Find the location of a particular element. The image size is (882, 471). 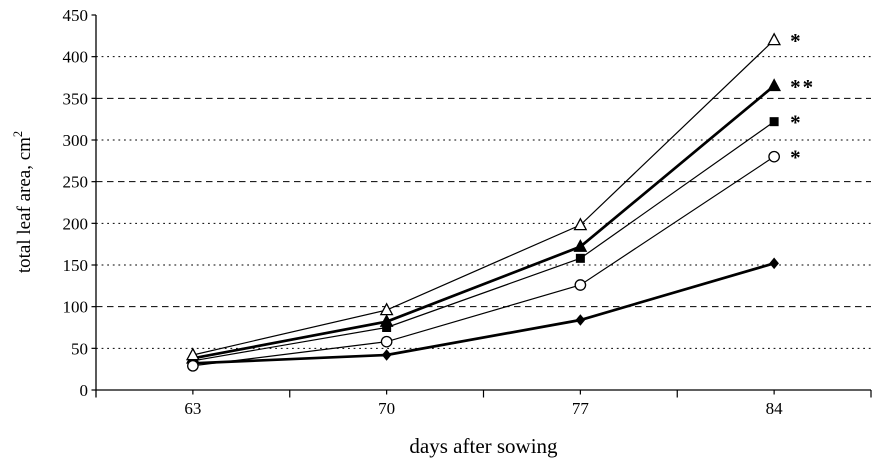

y-tick-label-200: 200 is located at coordinates (76, 223).